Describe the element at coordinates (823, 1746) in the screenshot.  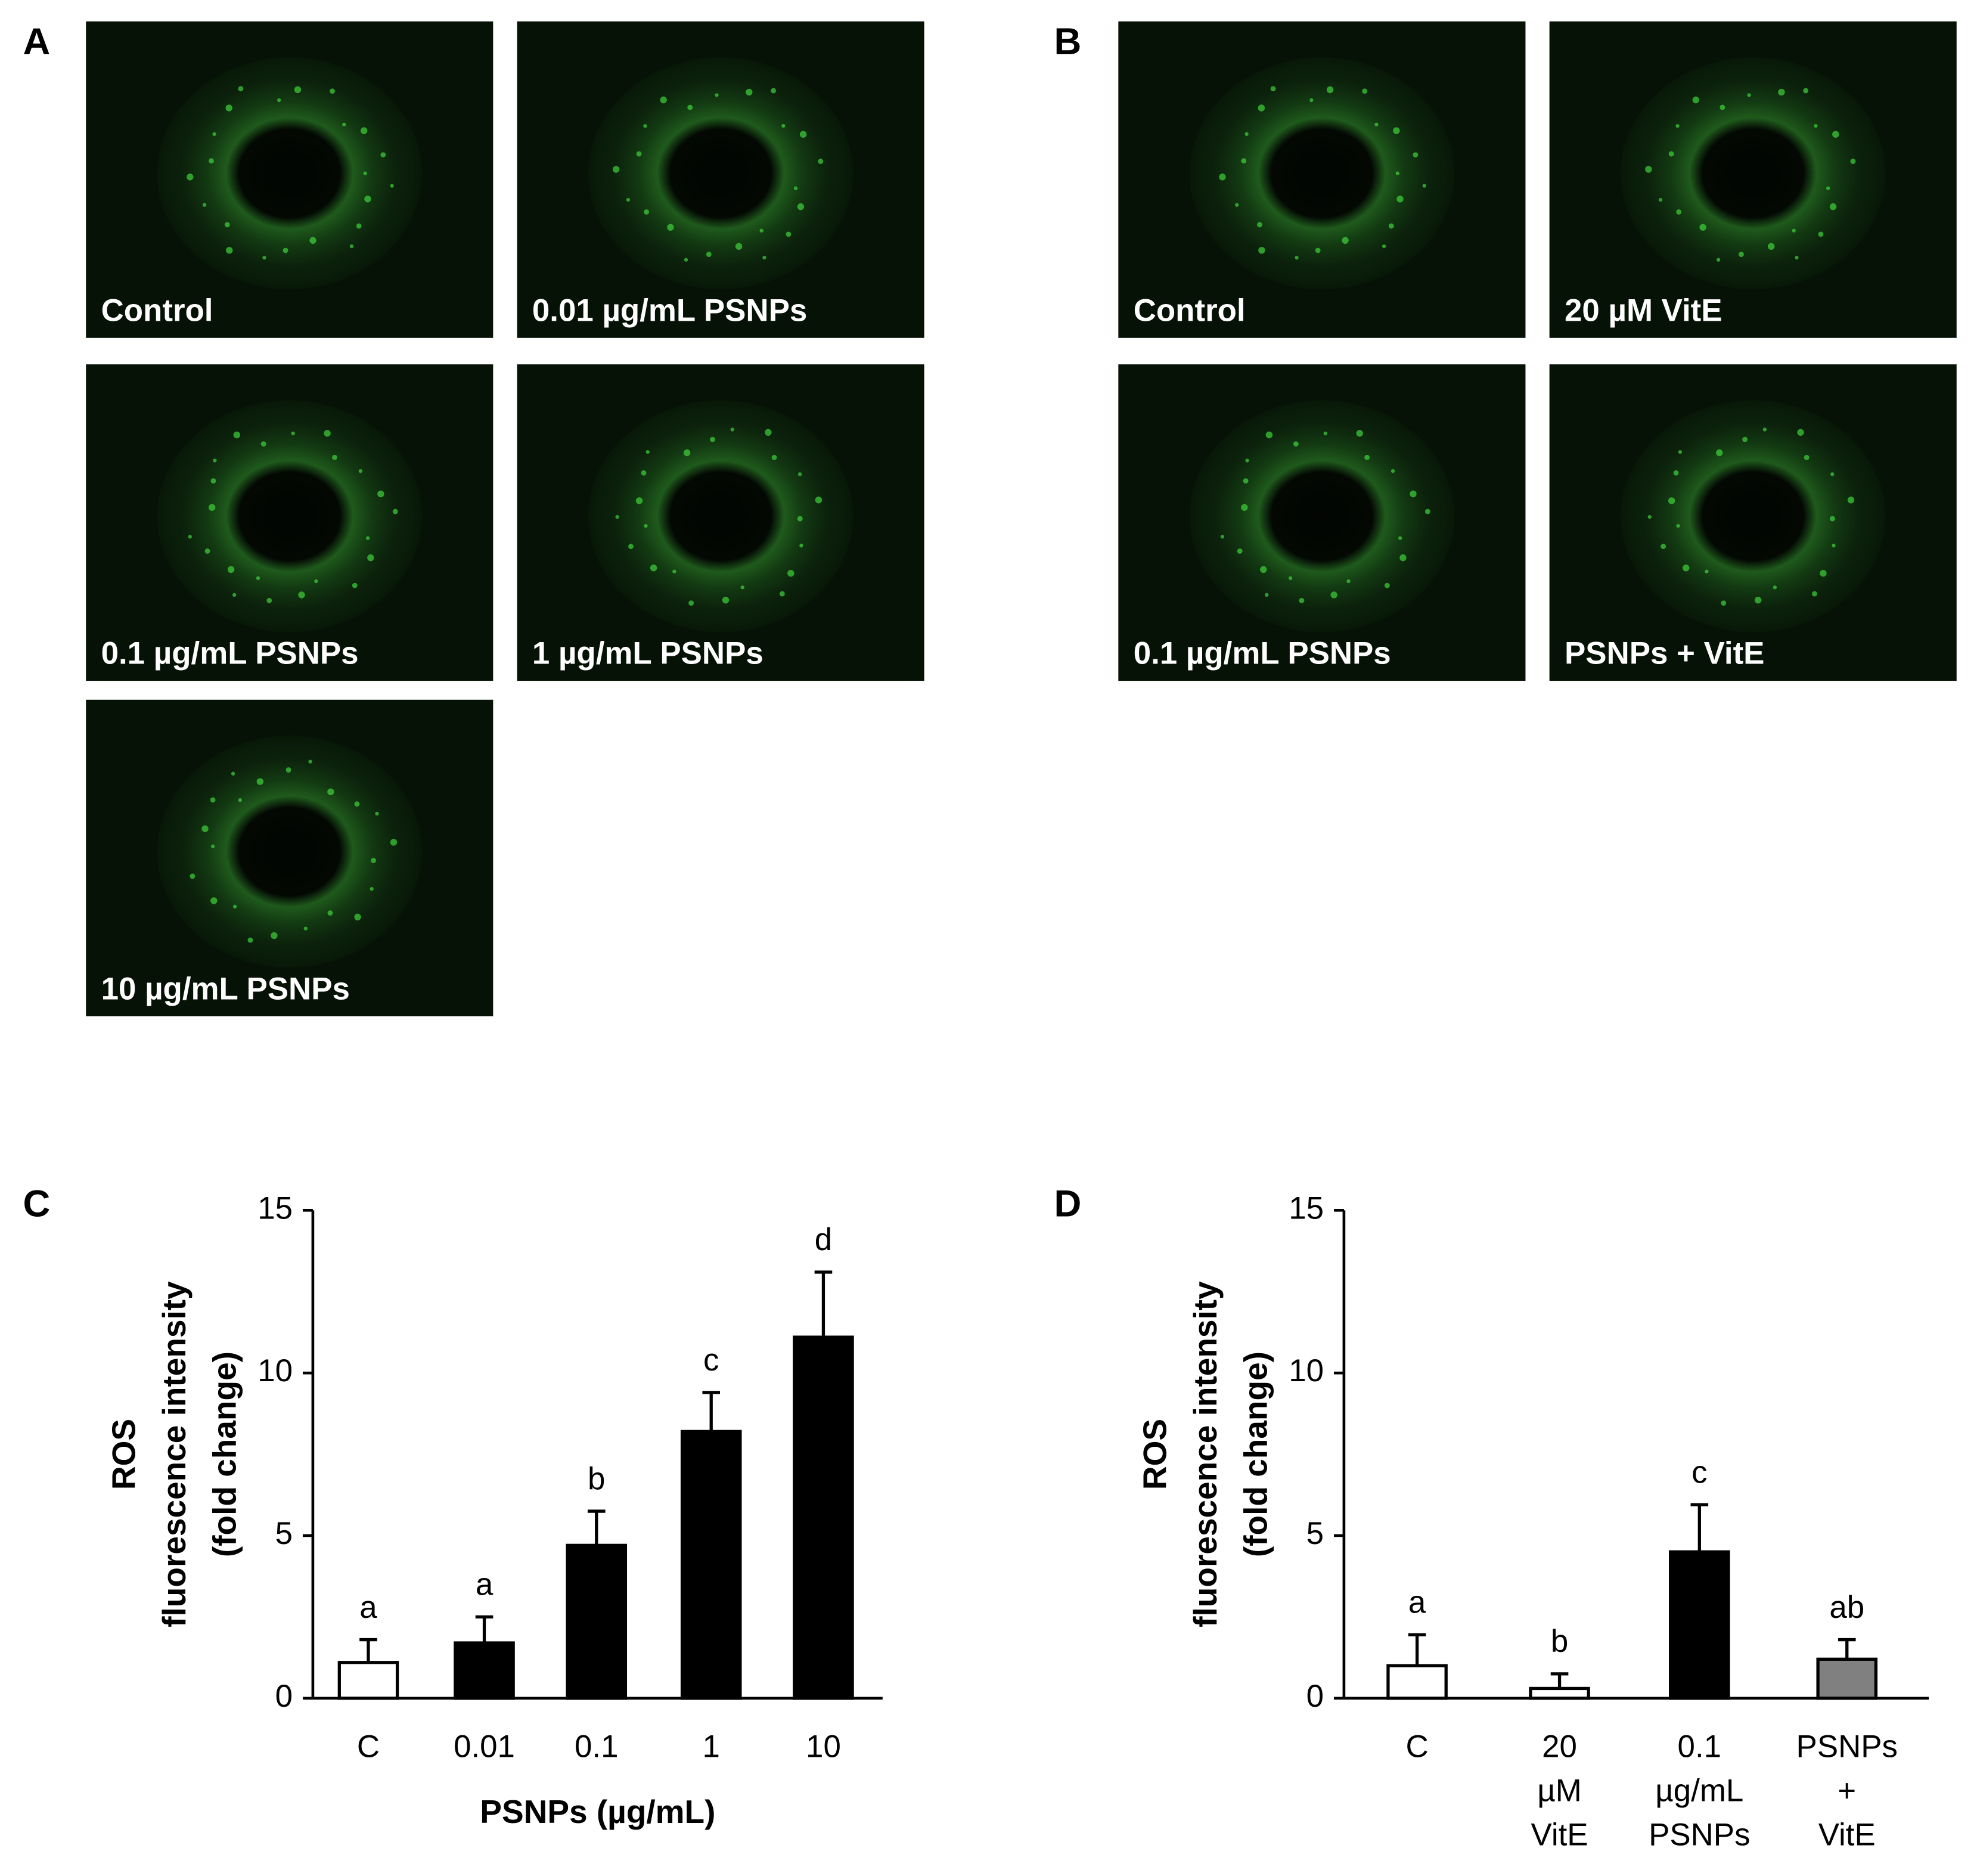
I see `x-tick-label: 10` at that location.